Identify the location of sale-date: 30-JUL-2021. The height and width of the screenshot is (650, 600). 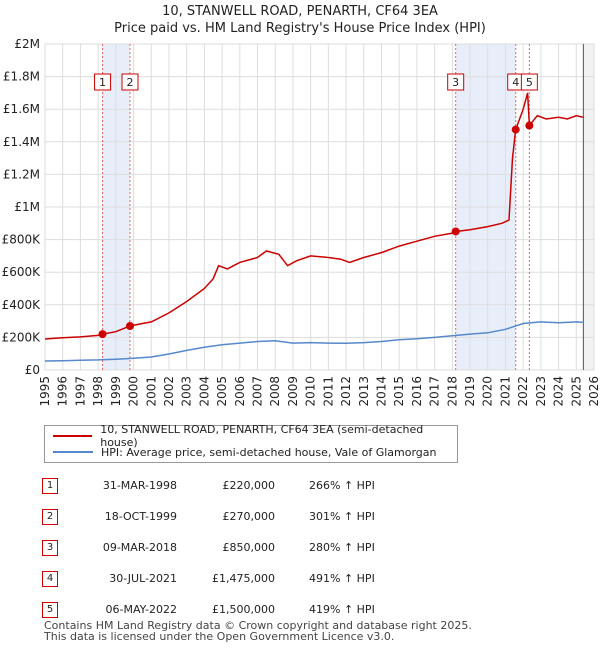
(143, 578).